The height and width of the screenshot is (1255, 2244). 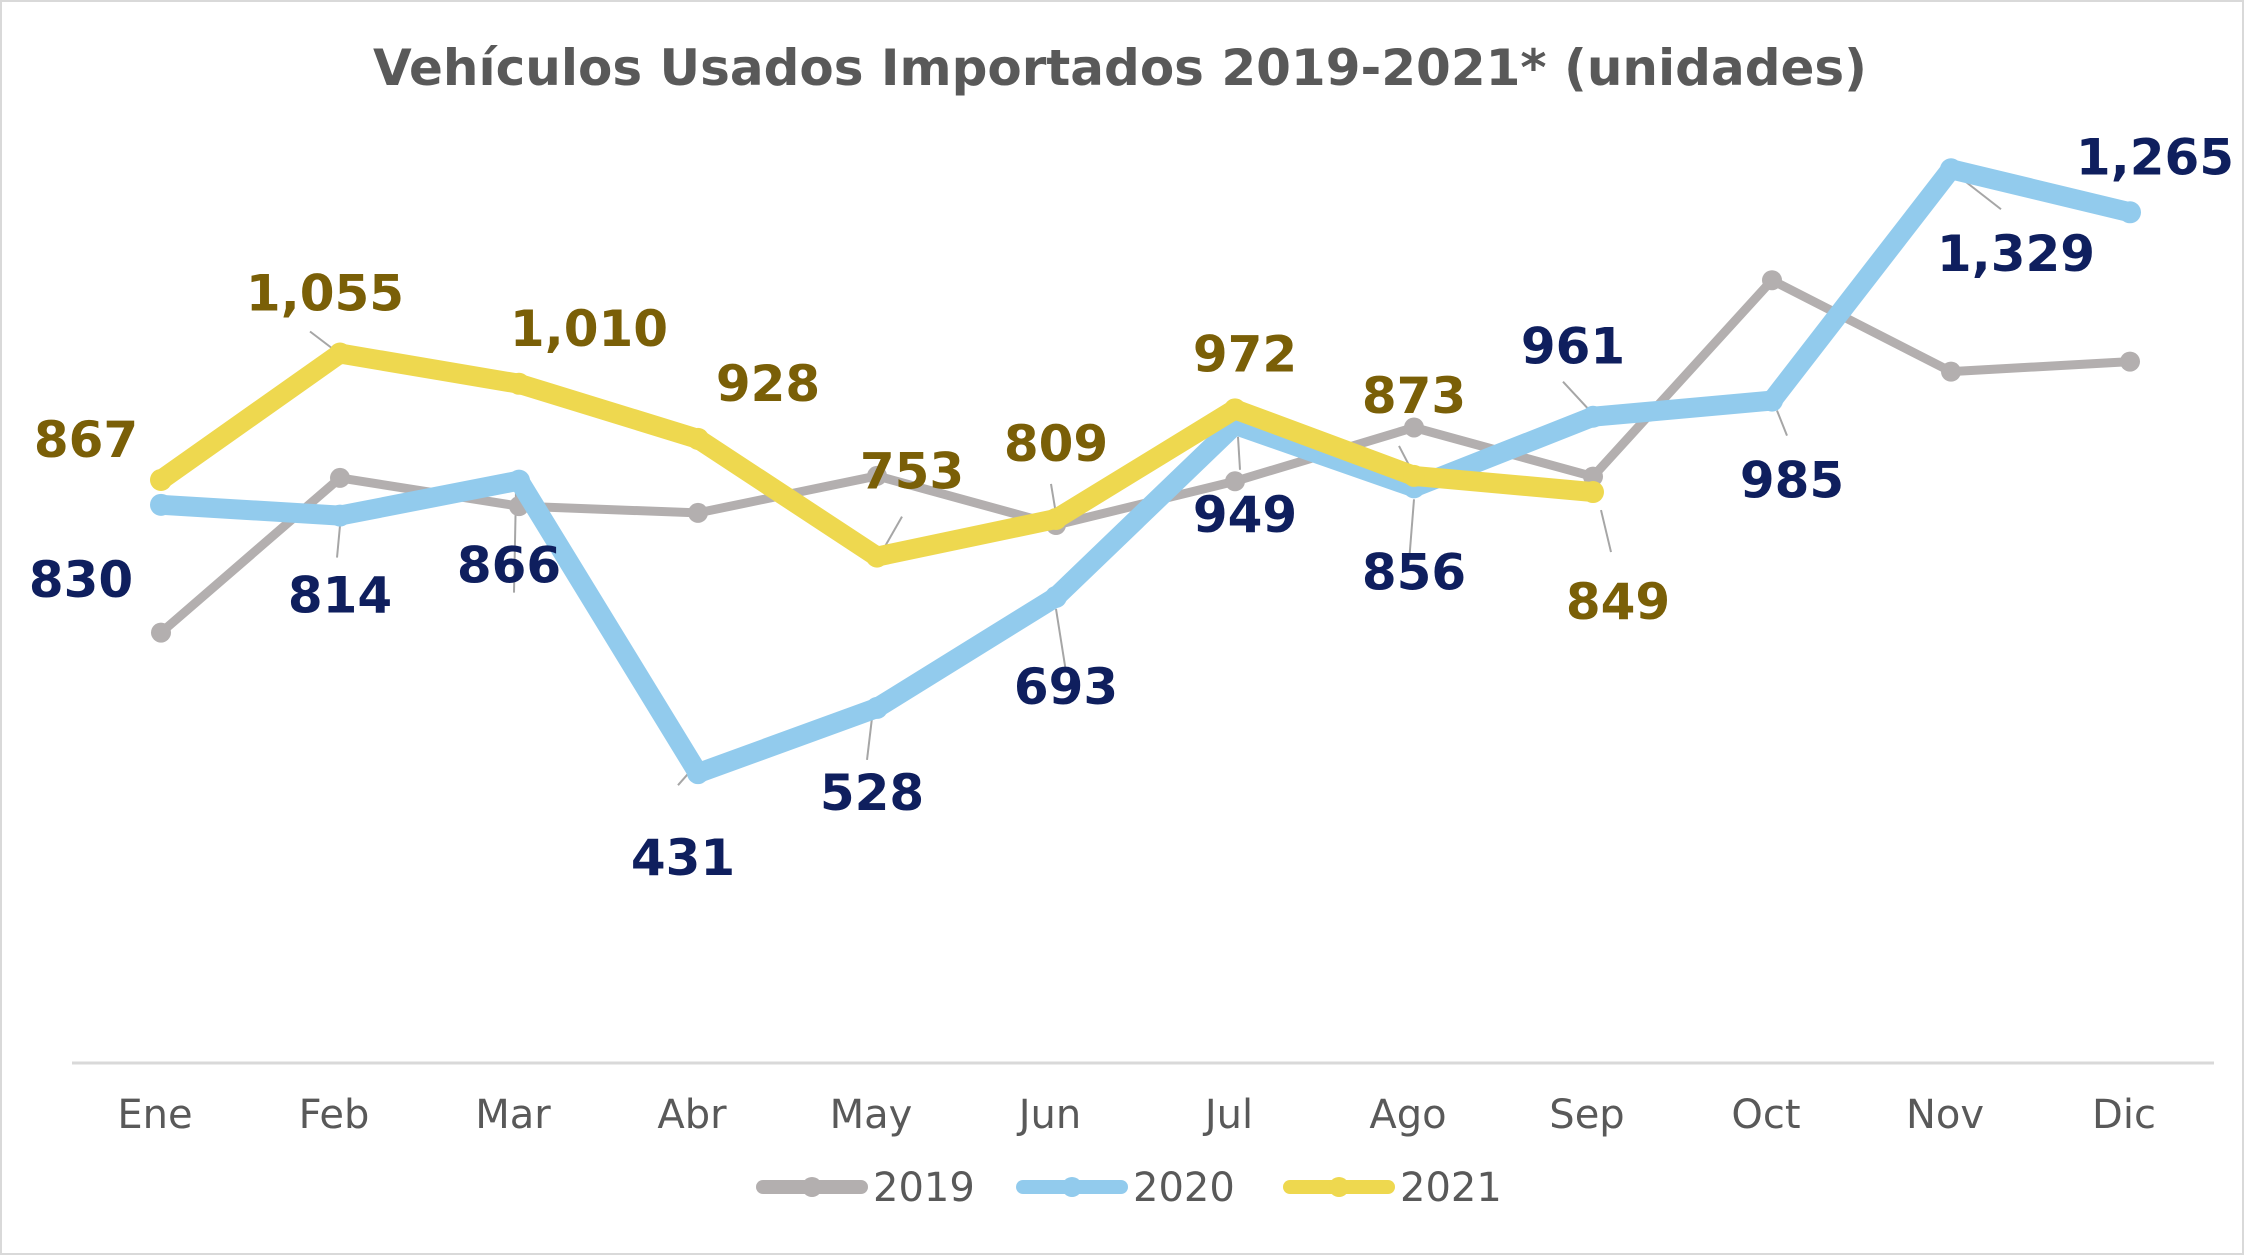 What do you see at coordinates (2155, 157) in the screenshot?
I see `data-label-2020-dic: 1,265` at bounding box center [2155, 157].